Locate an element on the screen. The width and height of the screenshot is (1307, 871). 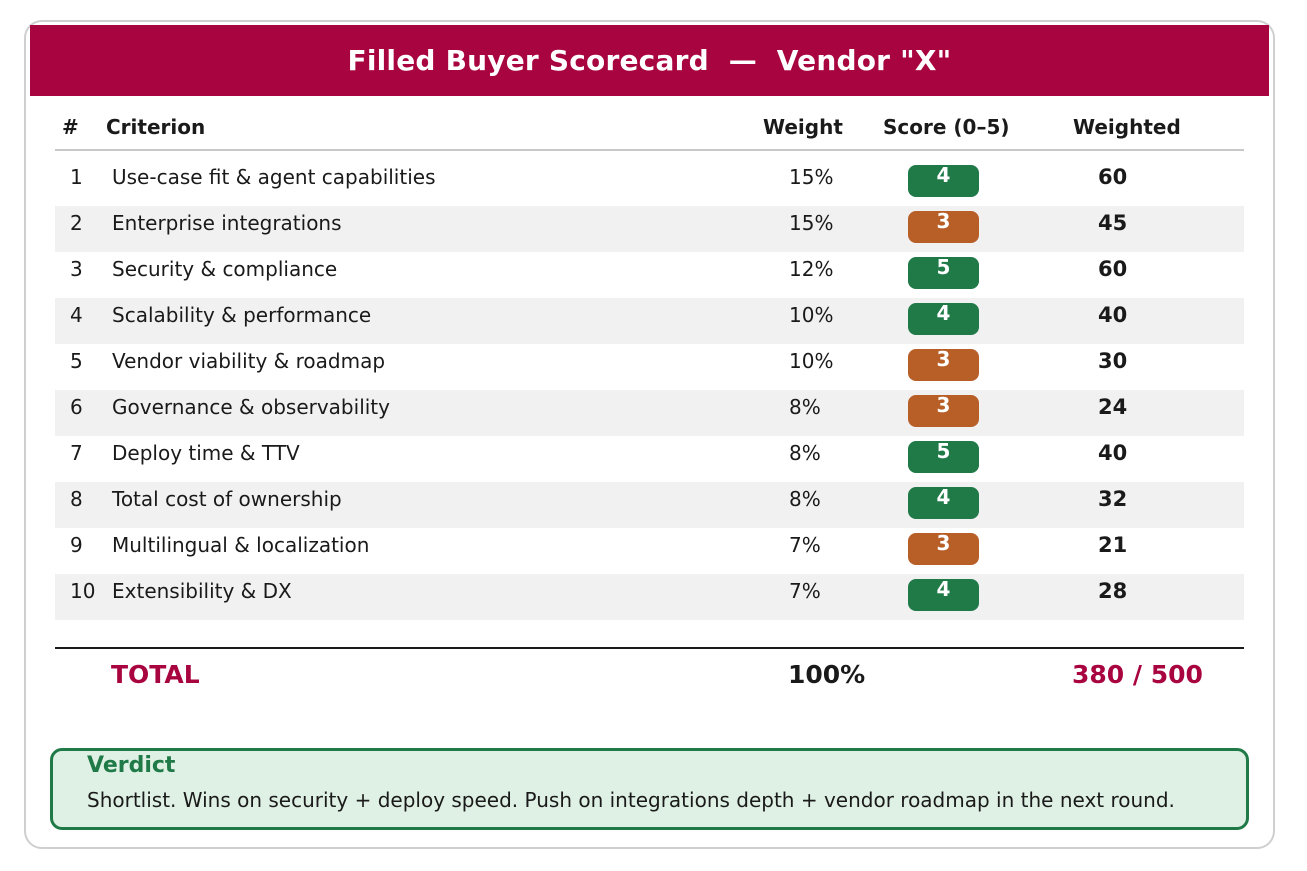
table-row: 10 Extensibility & DX 7% 4 28 is located at coordinates (649, 597).